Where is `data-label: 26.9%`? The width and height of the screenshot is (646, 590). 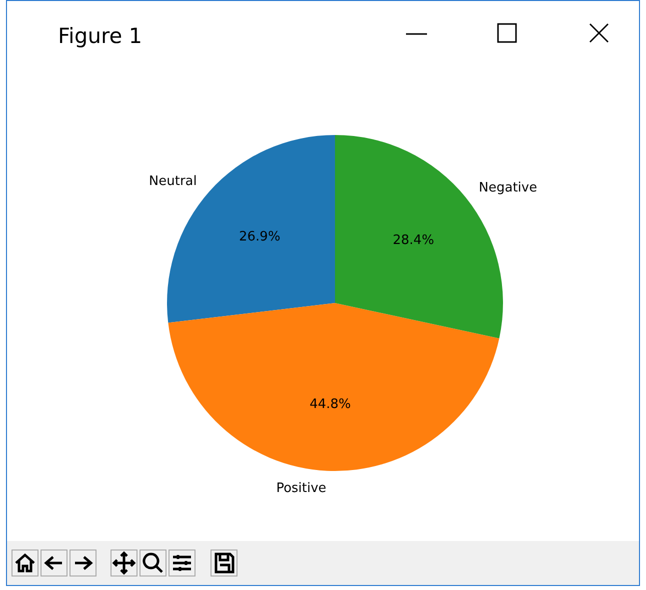 data-label: 26.9% is located at coordinates (259, 237).